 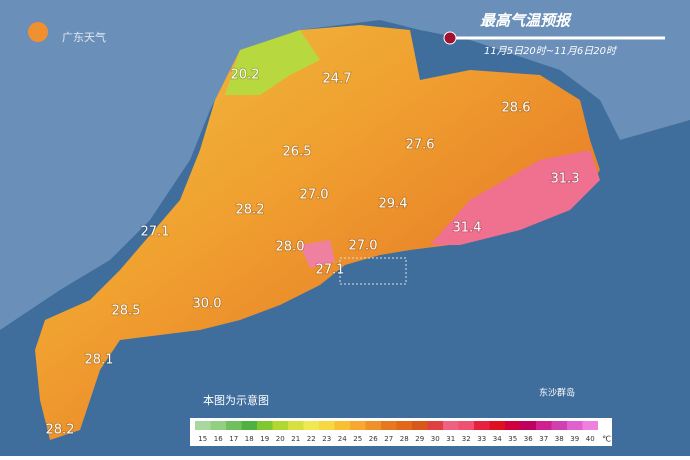 I want to click on legend-label: 33, so click(x=481, y=439).